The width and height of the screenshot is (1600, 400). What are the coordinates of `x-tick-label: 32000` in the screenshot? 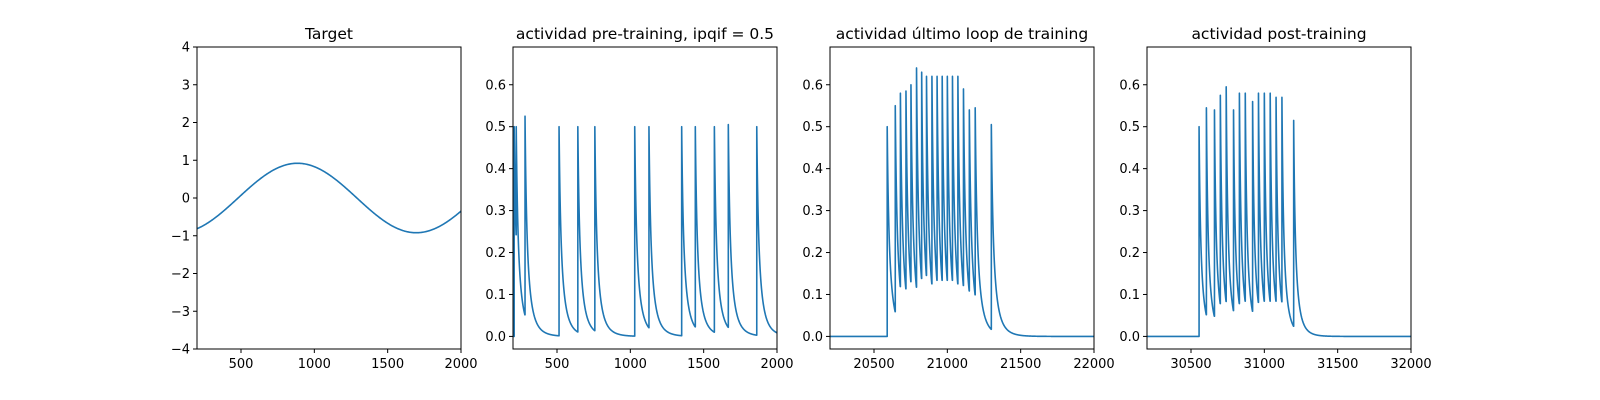 It's located at (1410, 364).